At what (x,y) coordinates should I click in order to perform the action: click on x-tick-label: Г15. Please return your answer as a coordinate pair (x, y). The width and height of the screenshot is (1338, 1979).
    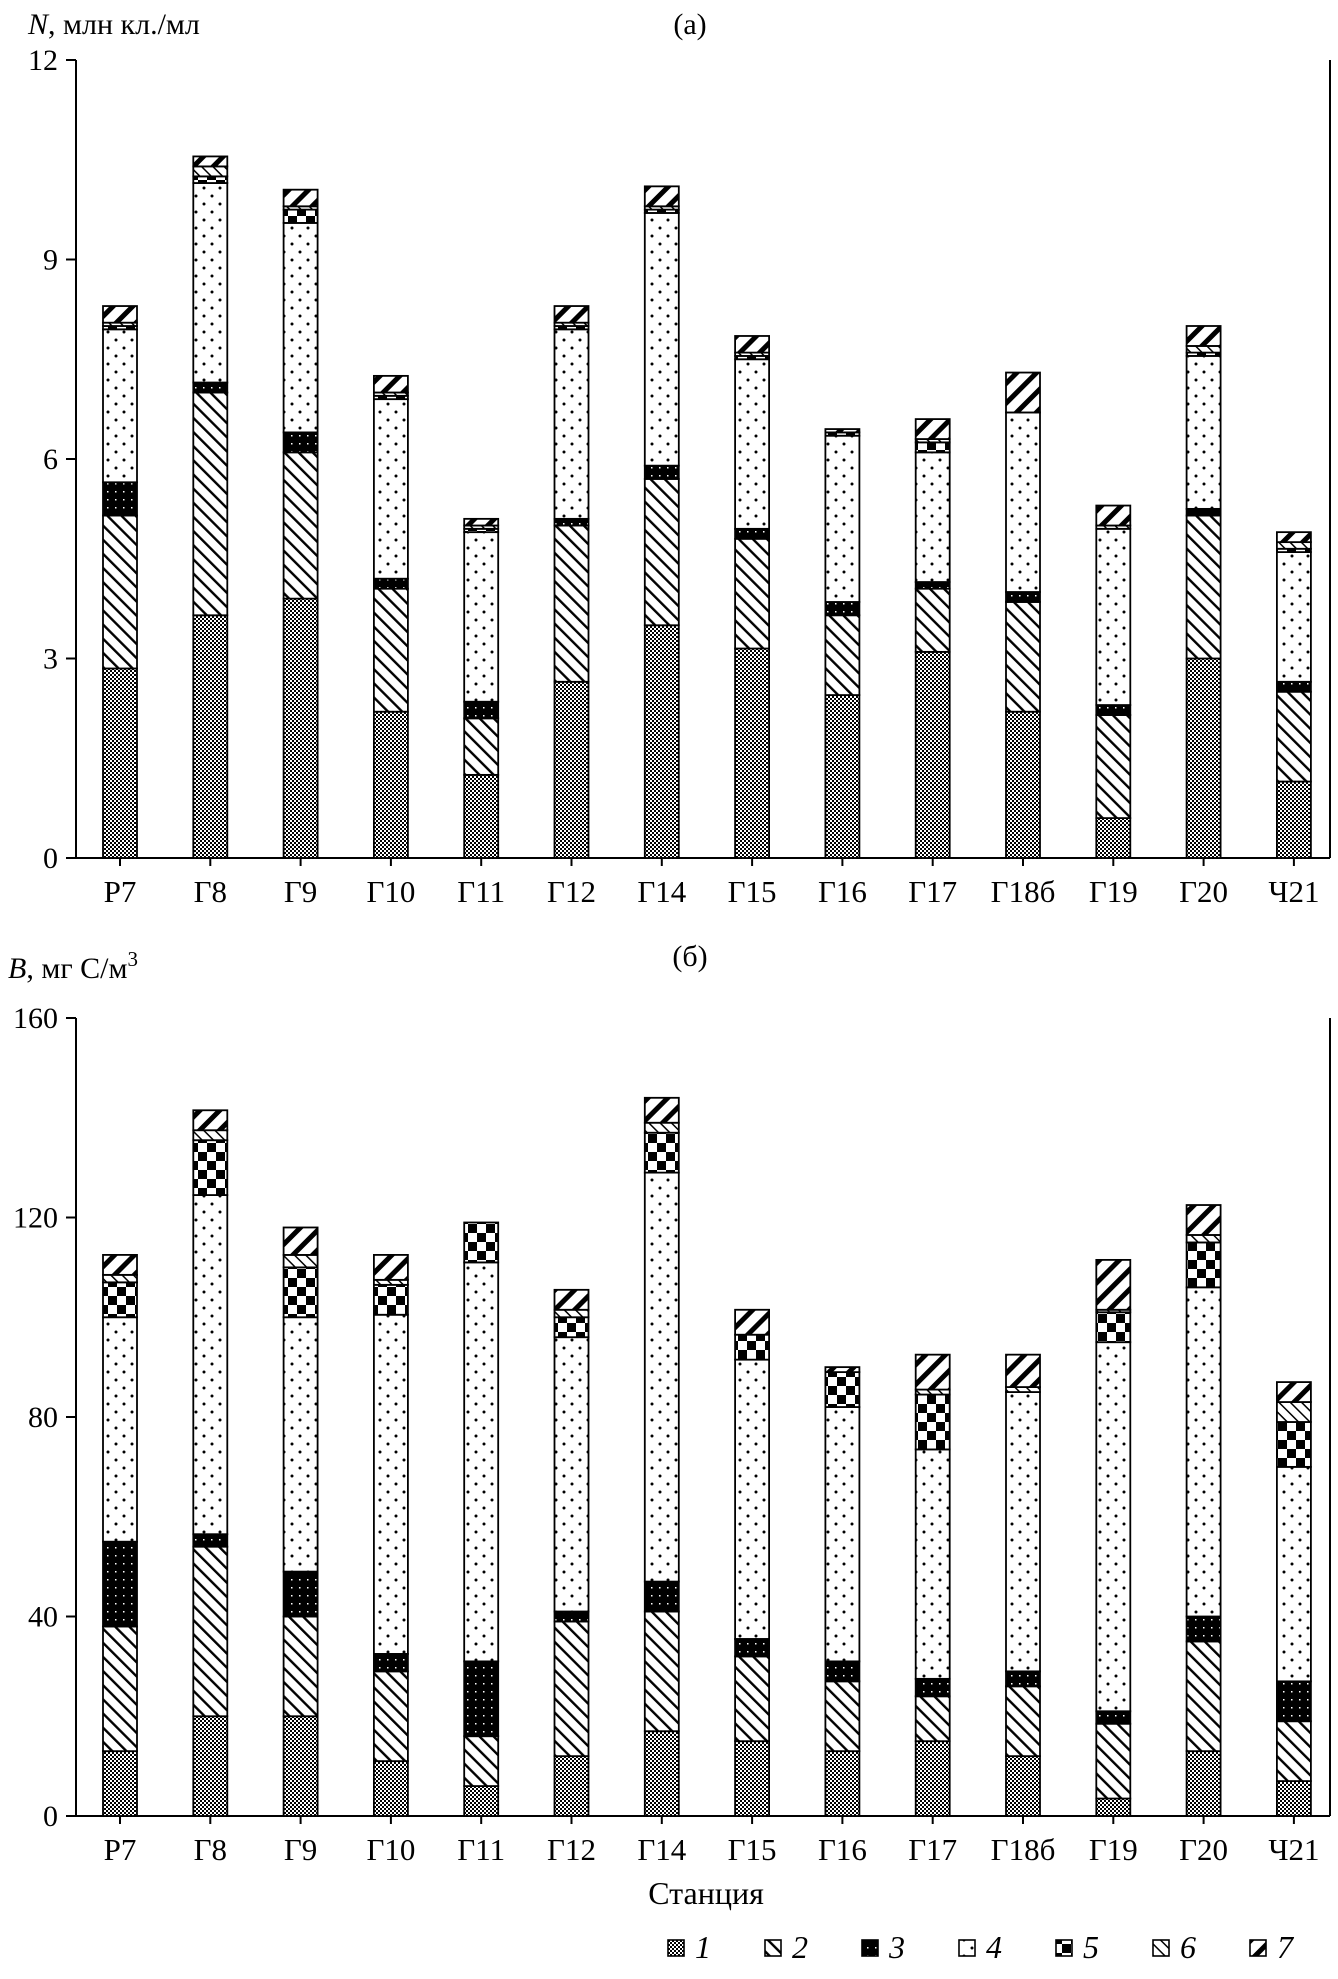
    Looking at the image, I should click on (752, 891).